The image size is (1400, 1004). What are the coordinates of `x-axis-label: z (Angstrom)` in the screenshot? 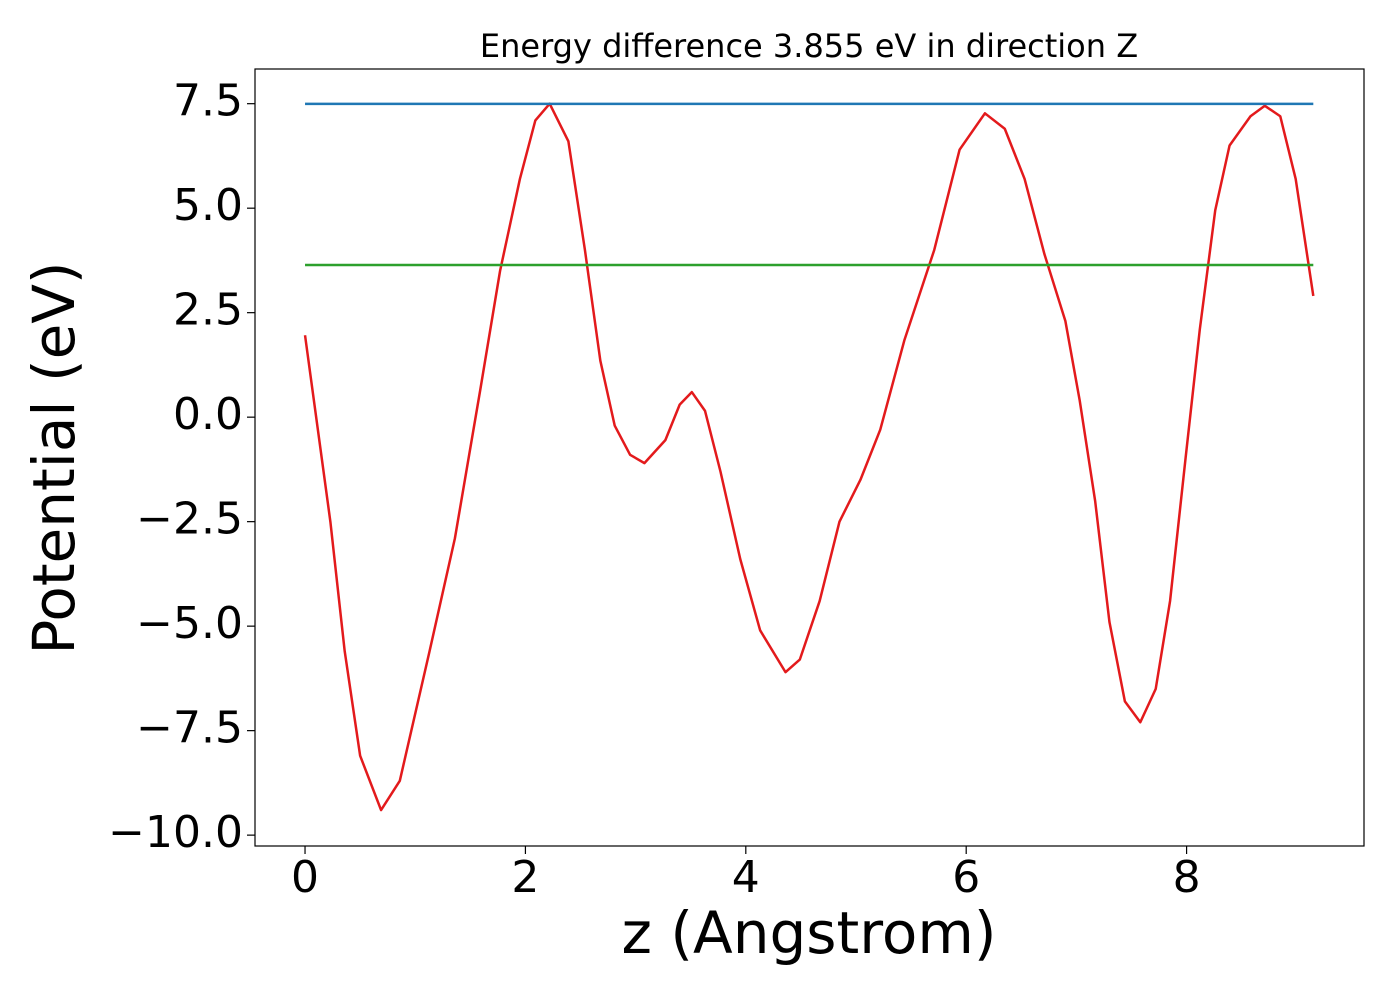 It's located at (809, 933).